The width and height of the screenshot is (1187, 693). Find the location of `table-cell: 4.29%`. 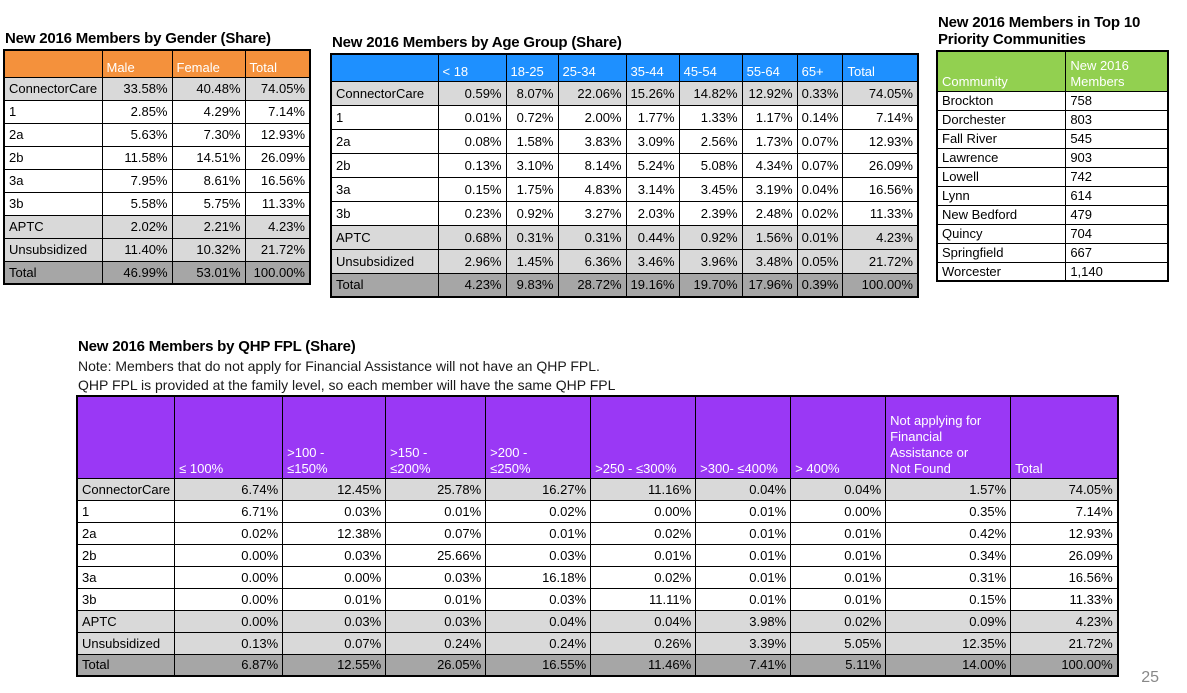

table-cell: 4.29% is located at coordinates (208, 111).